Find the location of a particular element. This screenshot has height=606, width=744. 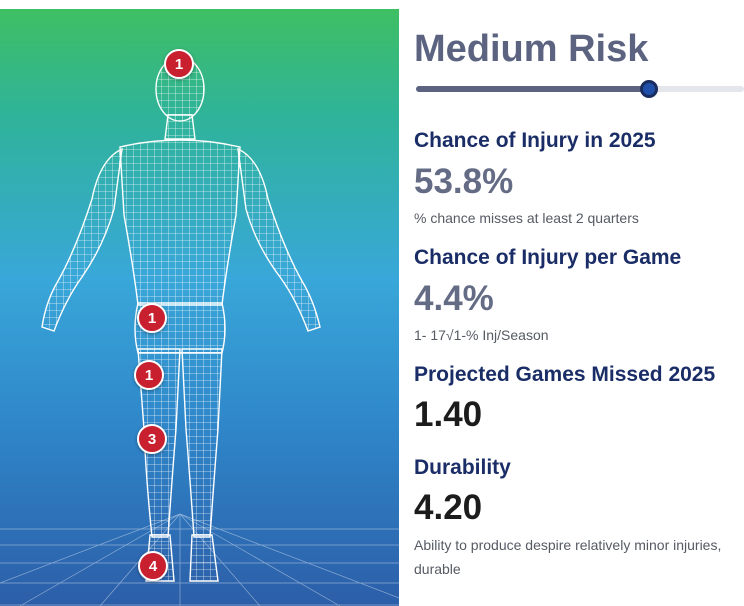

risk-level-fill is located at coordinates (532, 89).